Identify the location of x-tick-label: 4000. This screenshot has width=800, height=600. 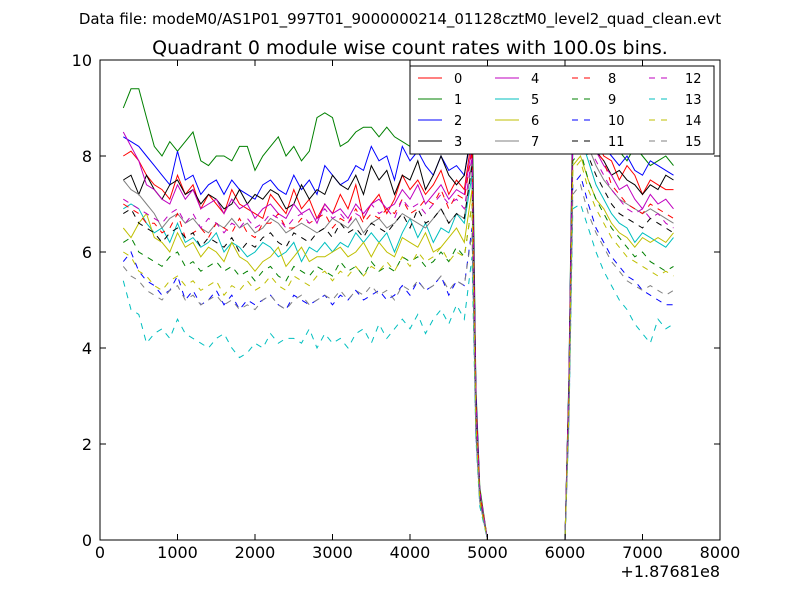
(410, 552).